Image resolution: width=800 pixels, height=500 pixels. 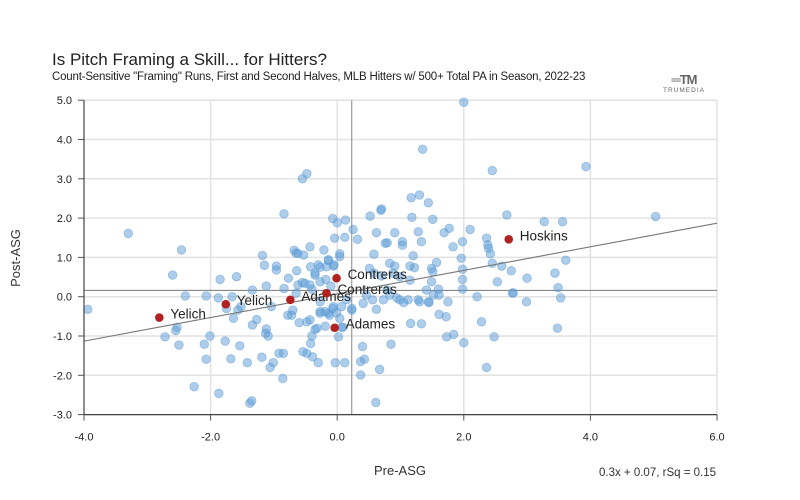 What do you see at coordinates (590, 438) in the screenshot?
I see `x-tick-label: 4.0` at bounding box center [590, 438].